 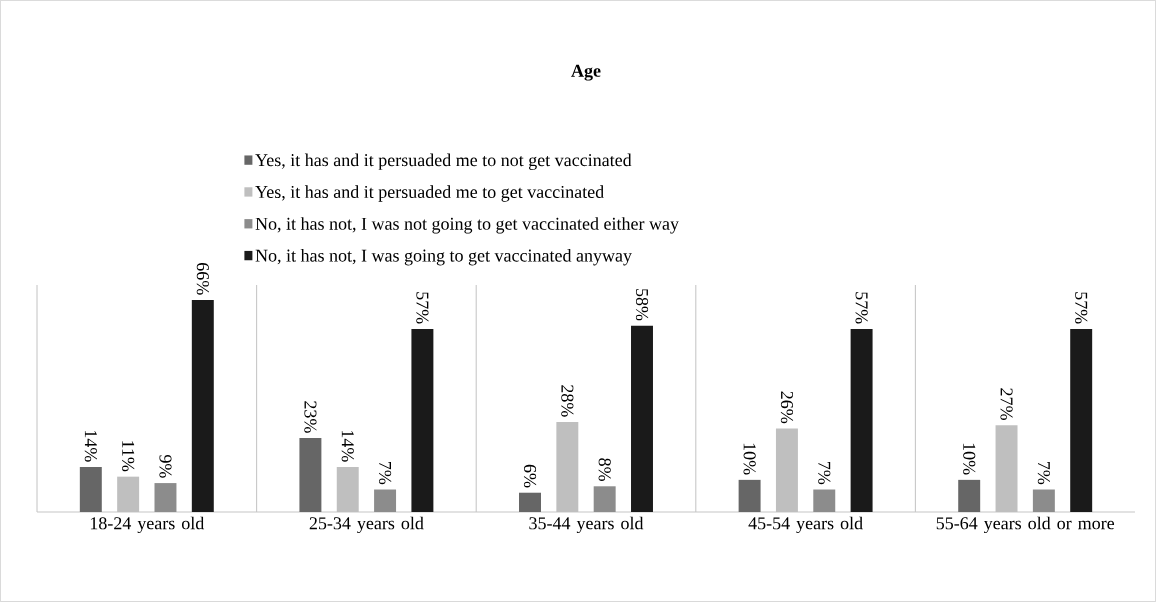 I want to click on x-tick-label: 45-54 years old, so click(x=805, y=525).